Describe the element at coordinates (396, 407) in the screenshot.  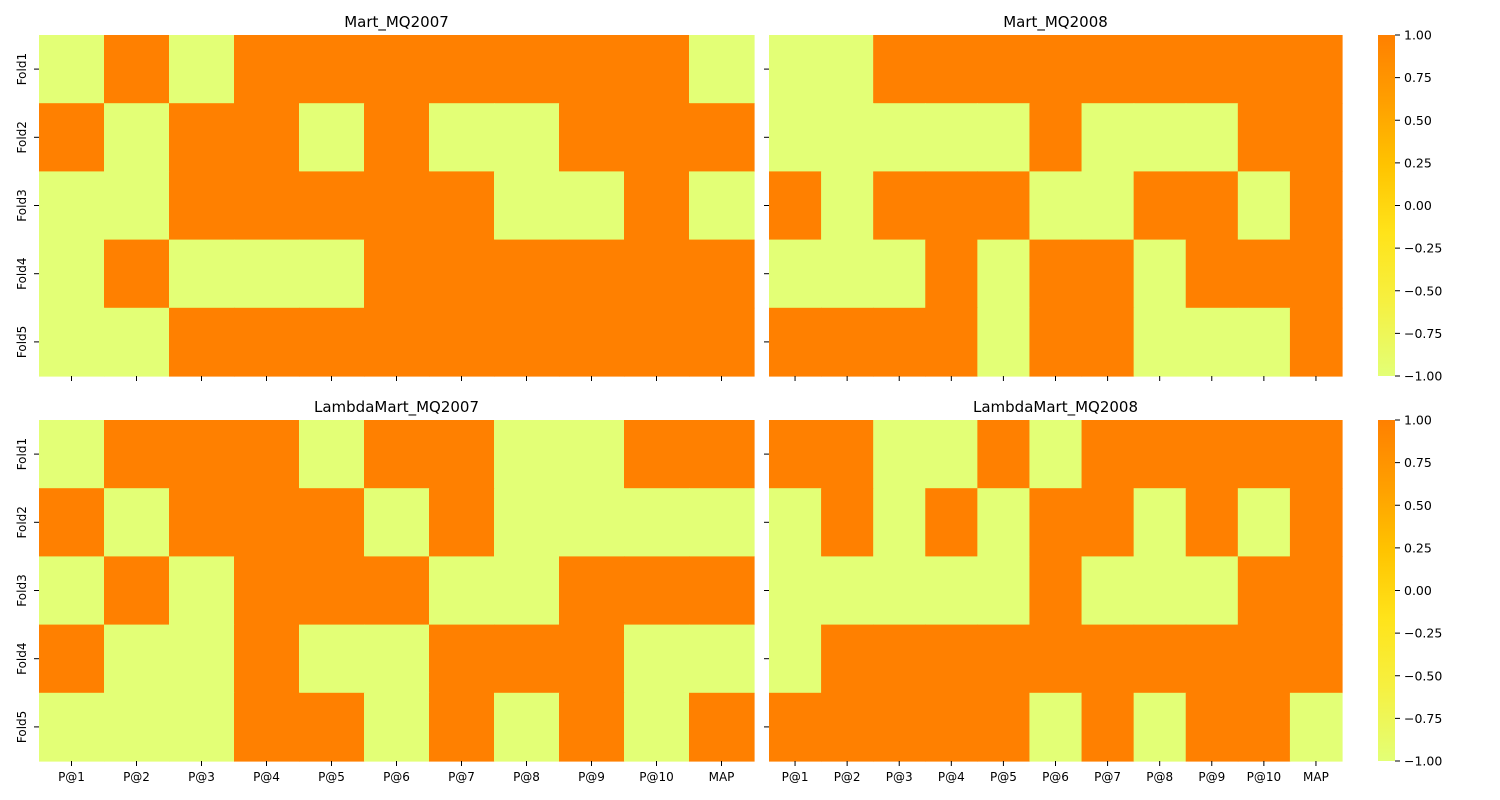
I see `panel-title: LambdaMart_MQ2007` at that location.